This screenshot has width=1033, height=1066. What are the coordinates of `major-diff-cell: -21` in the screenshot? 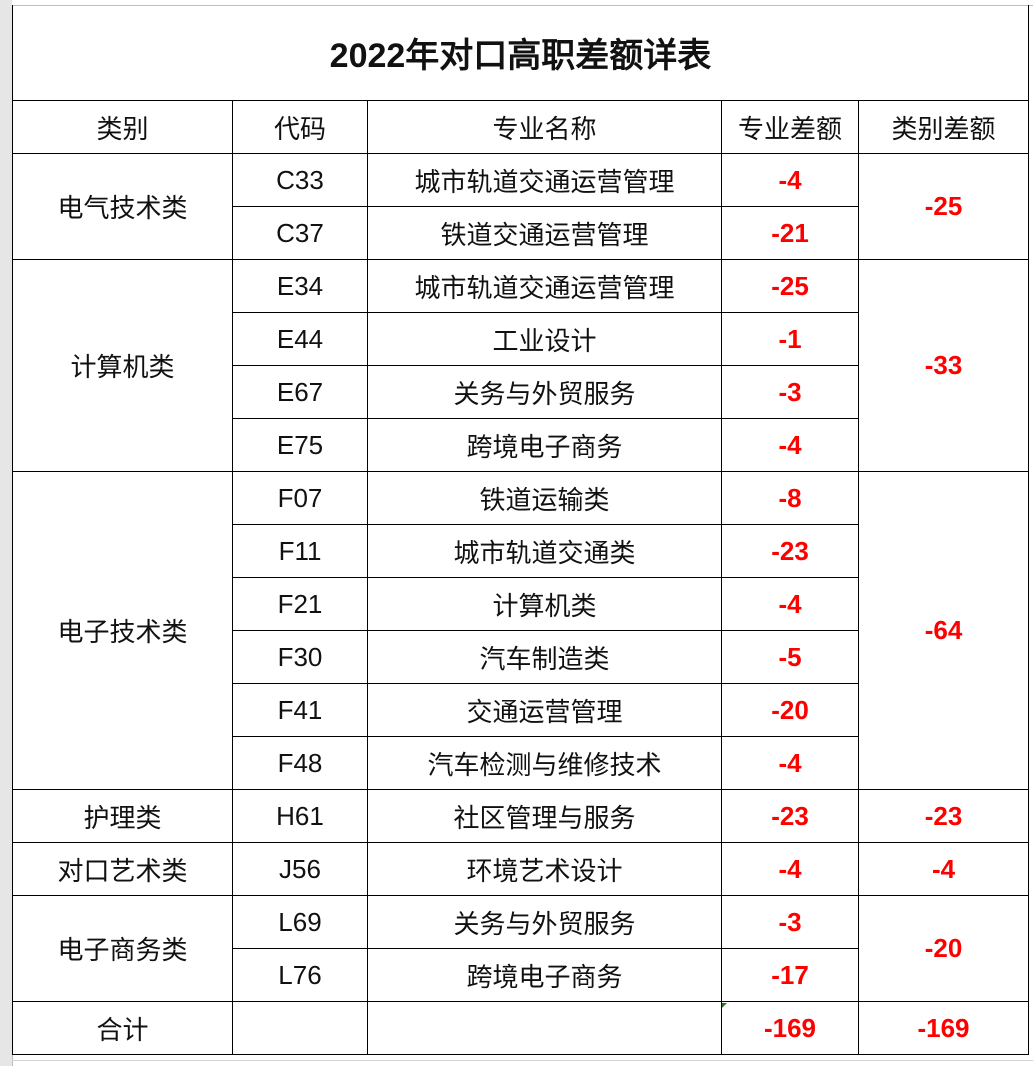 It's located at (790, 233).